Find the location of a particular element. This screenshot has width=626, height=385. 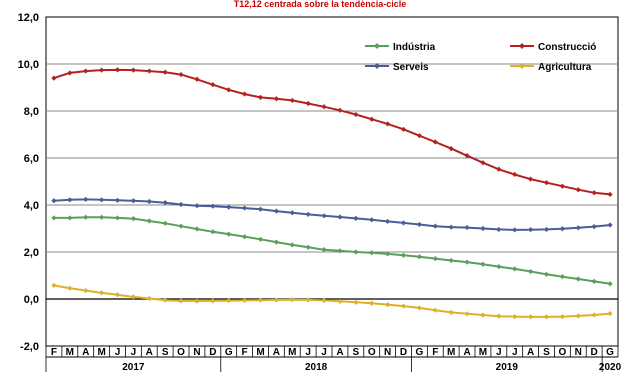

y-tick-label: 0,0 is located at coordinates (31, 300).